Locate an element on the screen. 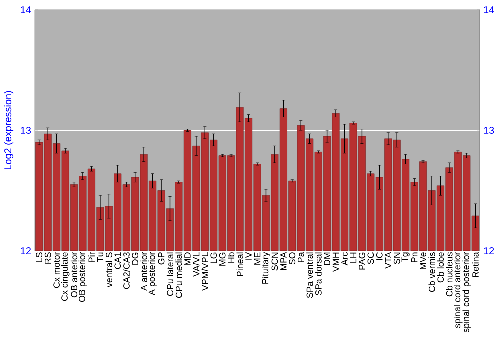 This screenshot has width=500, height=350. x-tick-label: SC is located at coordinates (371, 258).